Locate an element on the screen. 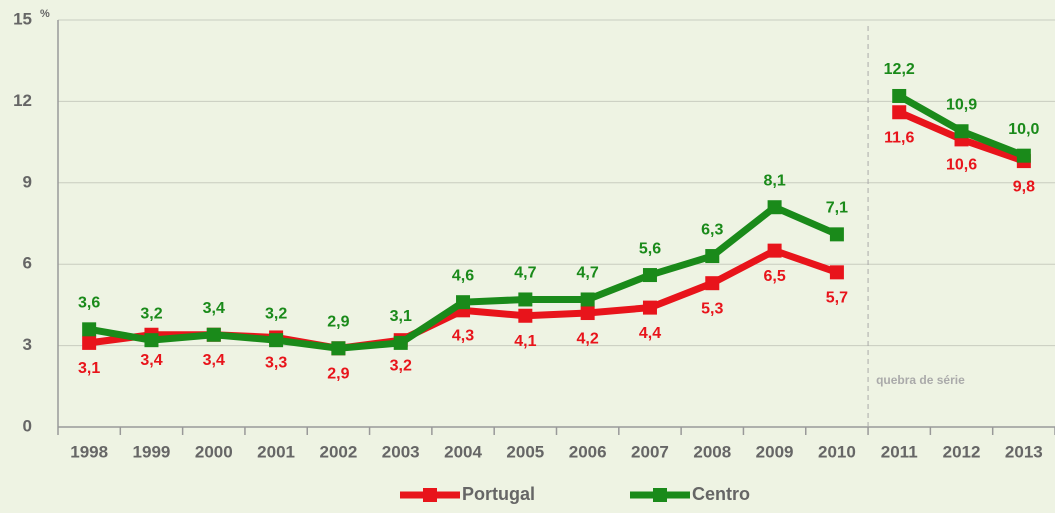 This screenshot has width=1055, height=513. x-tick-label: 2002 is located at coordinates (338, 451).